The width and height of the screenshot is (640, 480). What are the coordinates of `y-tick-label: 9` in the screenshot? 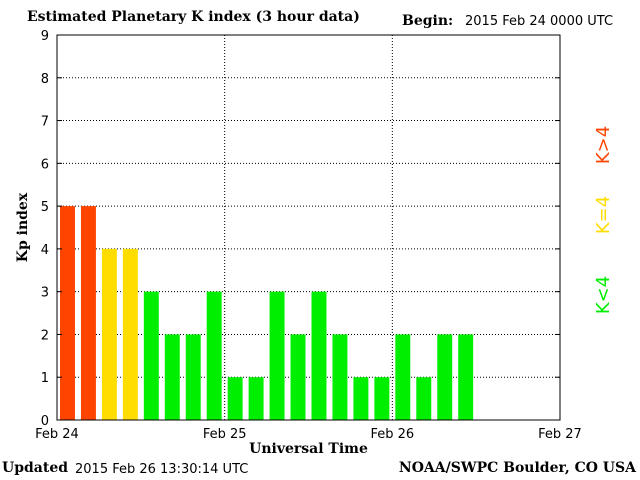 It's located at (45, 36).